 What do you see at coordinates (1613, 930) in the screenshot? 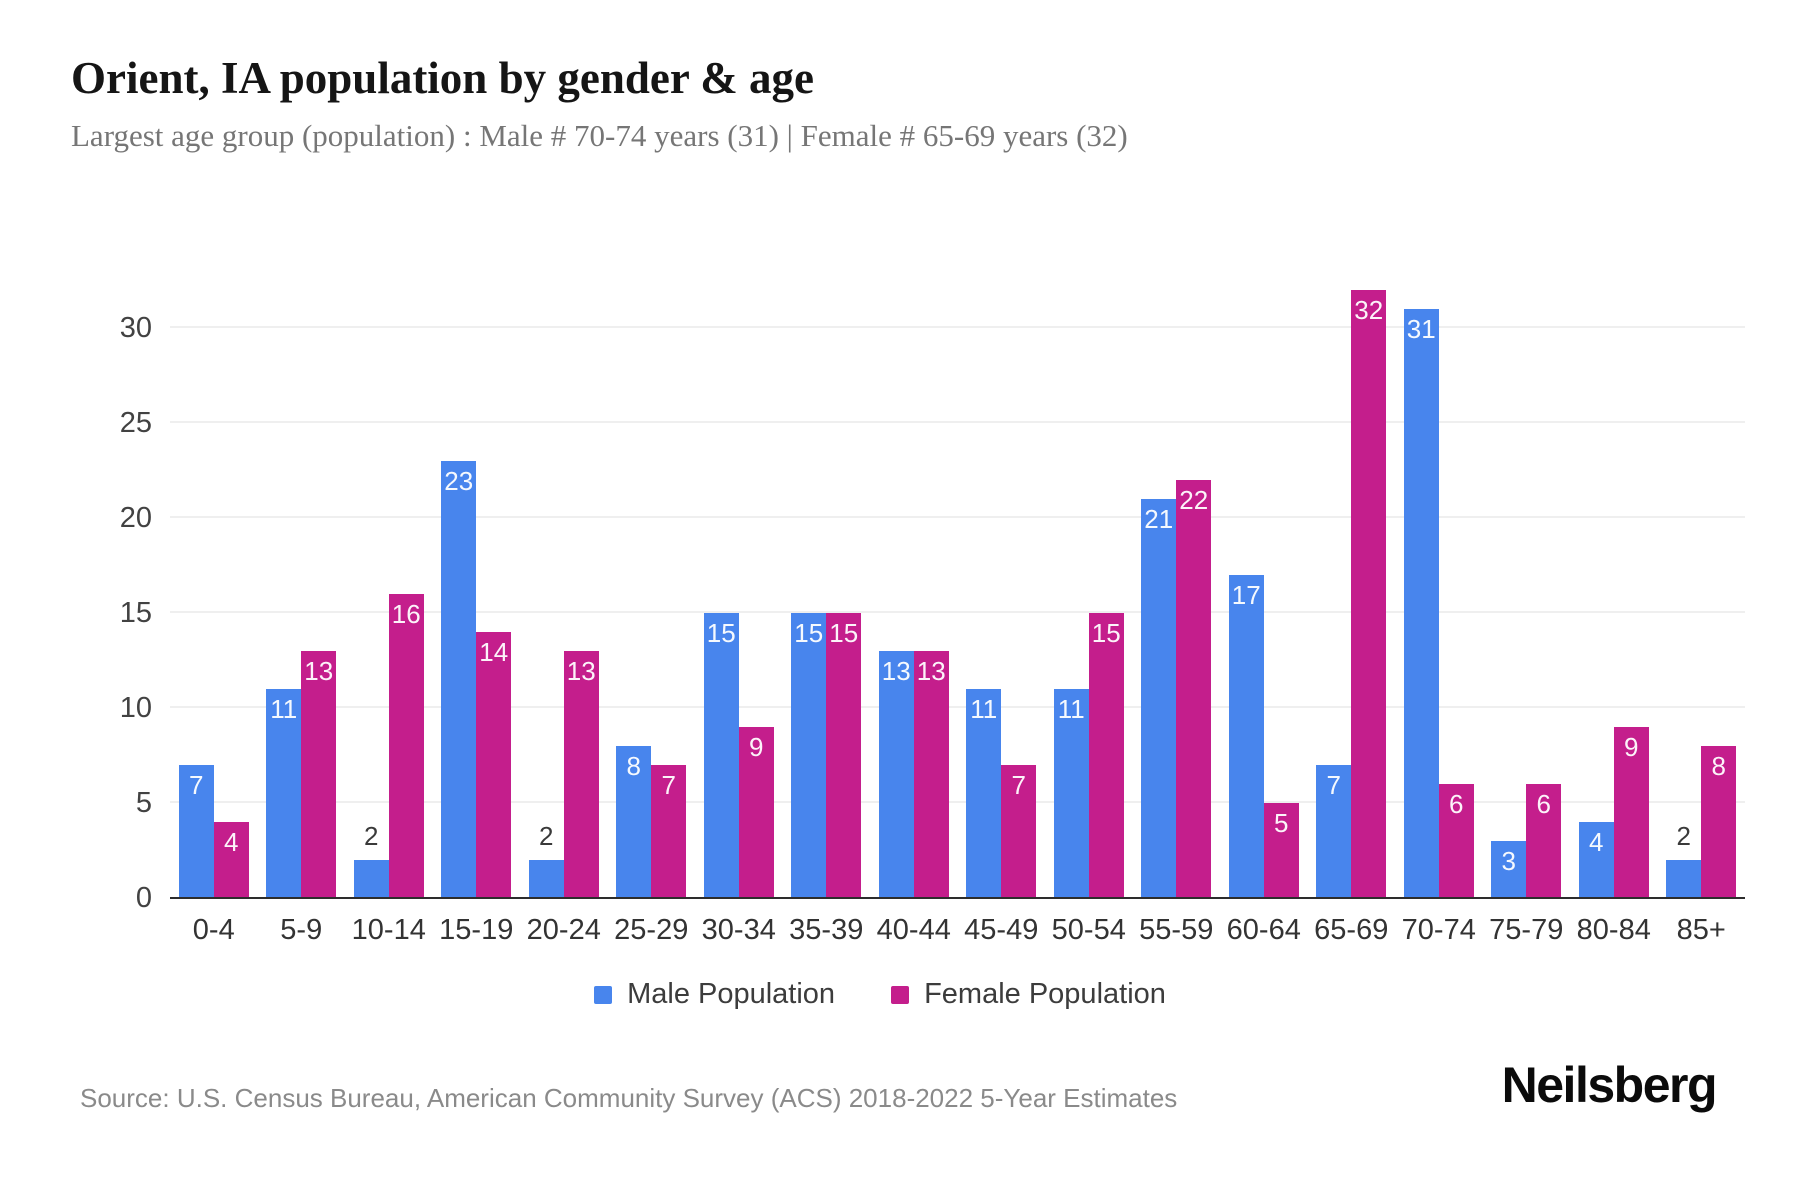
I see `x-tick-label-80-84: 80-84` at bounding box center [1613, 930].